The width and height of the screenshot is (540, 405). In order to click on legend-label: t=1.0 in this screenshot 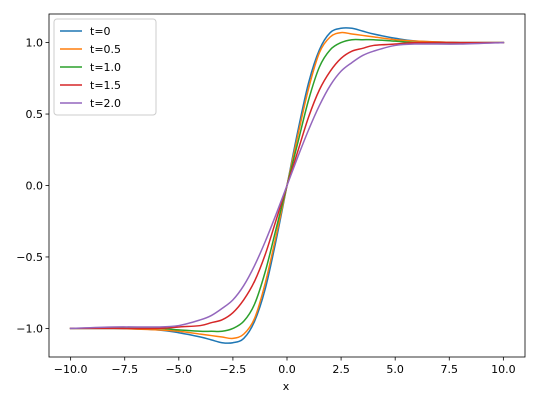, I will do `click(105, 67)`.